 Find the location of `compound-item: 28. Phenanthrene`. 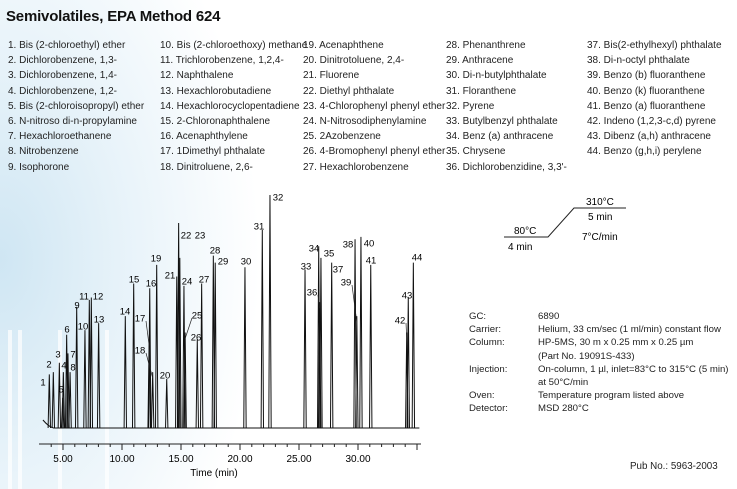

compound-item: 28. Phenanthrene is located at coordinates (486, 45).